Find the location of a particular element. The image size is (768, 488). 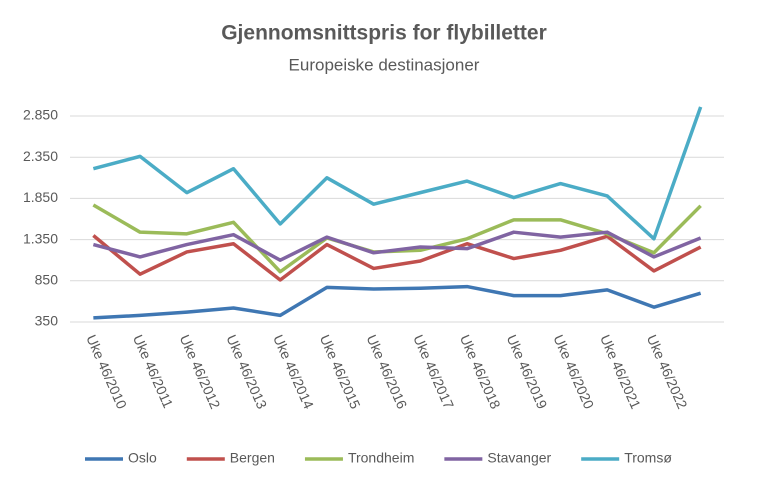

y-tick-label: 1.850 is located at coordinates (40, 197).